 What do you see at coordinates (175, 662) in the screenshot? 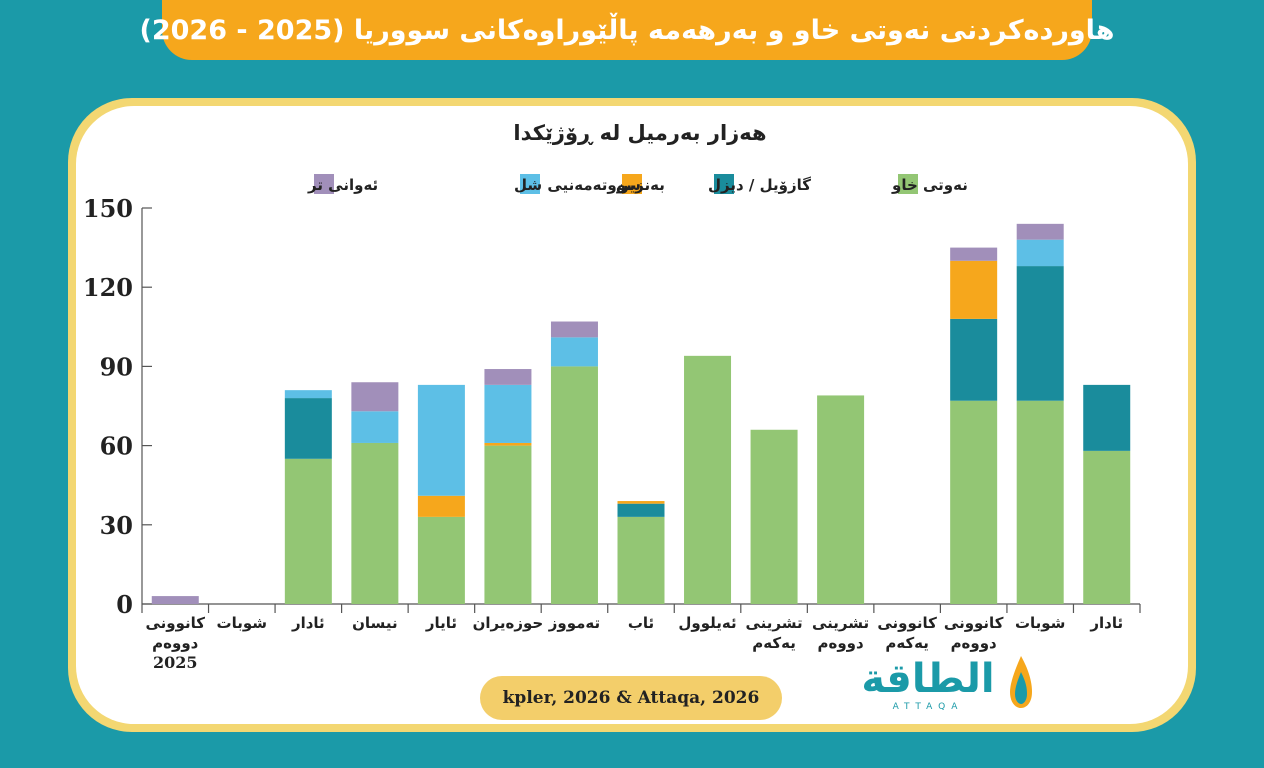
I see `x-tick-label: 2025` at bounding box center [175, 662].